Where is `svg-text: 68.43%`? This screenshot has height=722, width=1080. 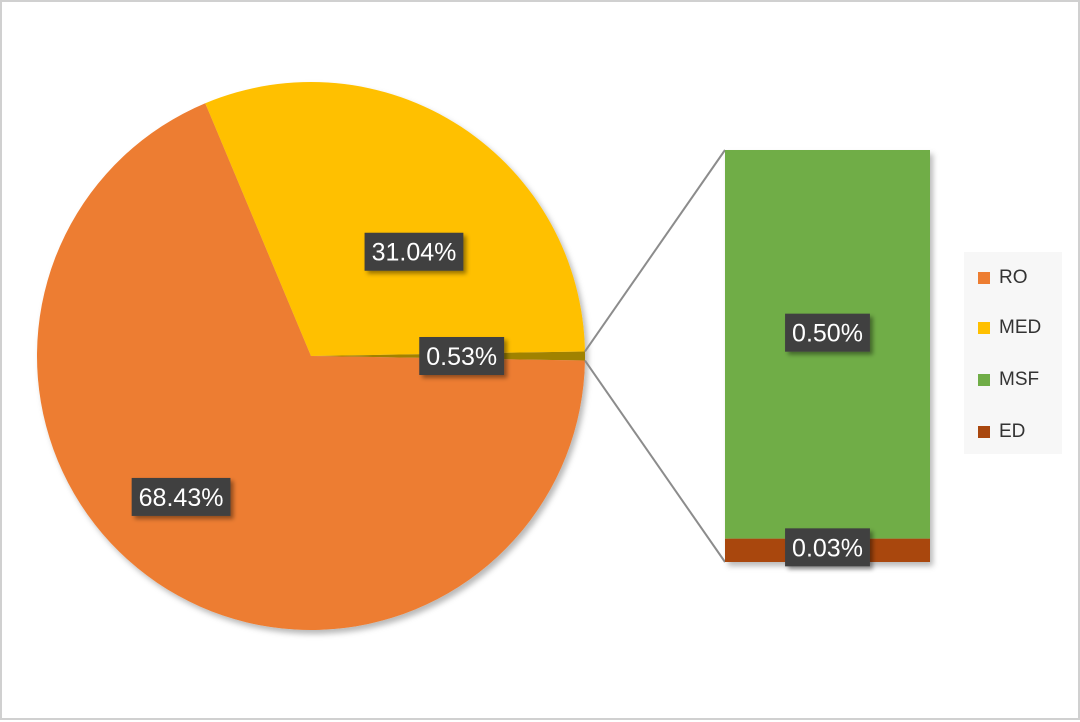 svg-text: 68.43% is located at coordinates (181, 498).